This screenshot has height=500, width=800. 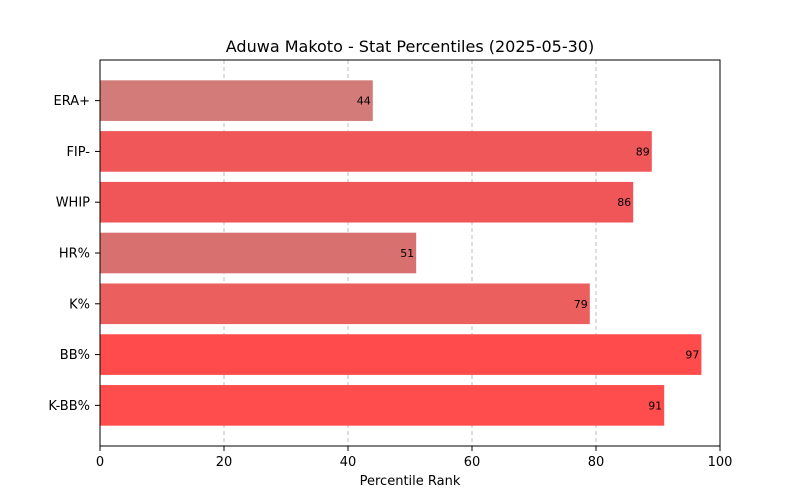 What do you see at coordinates (410, 481) in the screenshot?
I see `x-axis-label: Percentile Rank` at bounding box center [410, 481].